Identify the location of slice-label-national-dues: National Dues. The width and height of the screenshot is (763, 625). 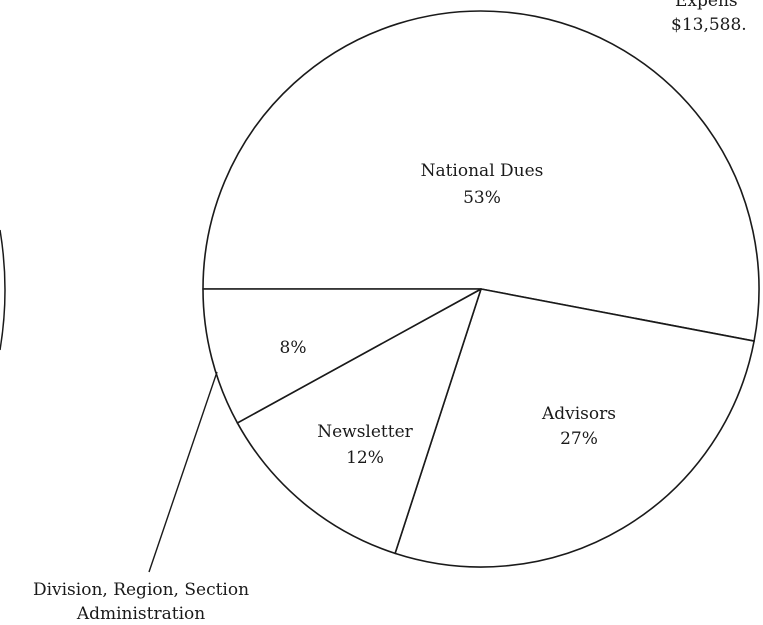
(482, 171).